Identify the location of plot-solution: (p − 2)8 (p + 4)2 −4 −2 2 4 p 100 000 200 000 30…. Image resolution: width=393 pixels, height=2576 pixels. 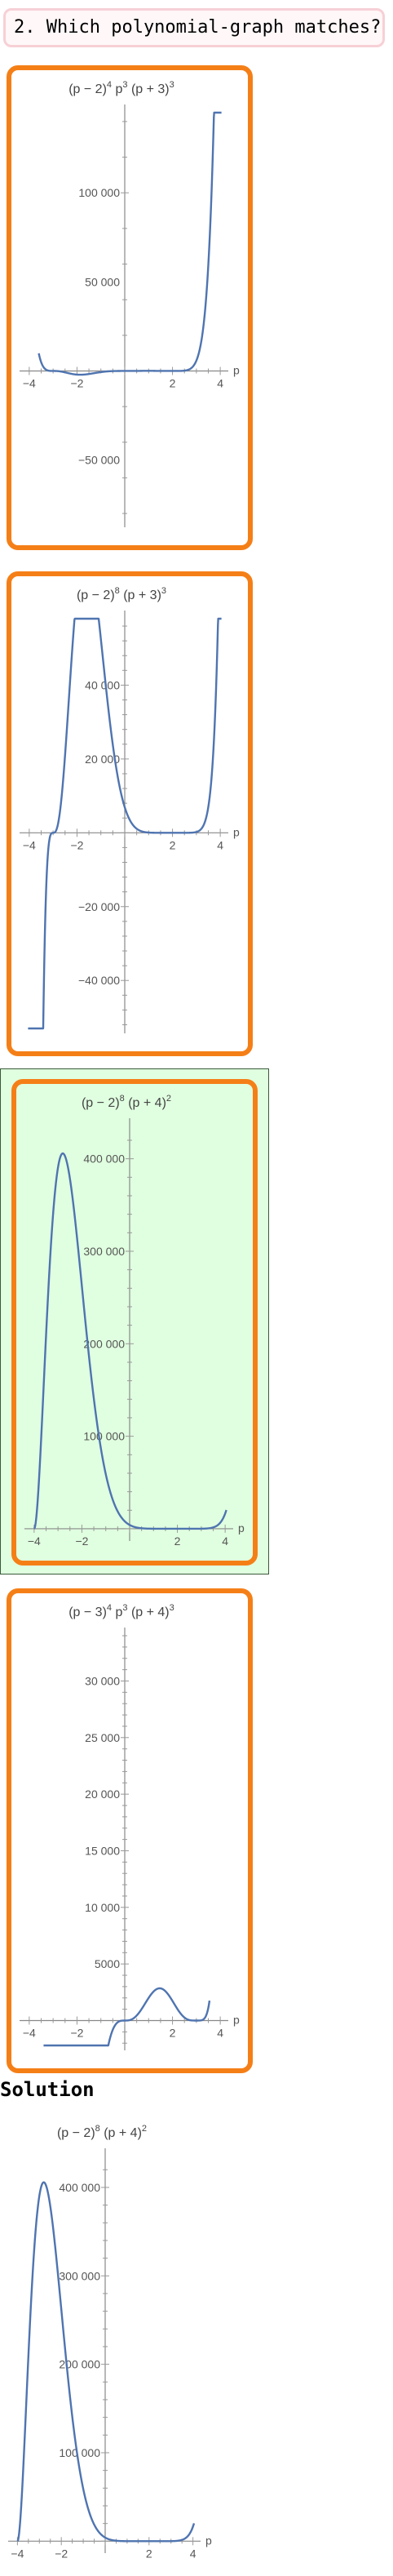
(110, 2342).